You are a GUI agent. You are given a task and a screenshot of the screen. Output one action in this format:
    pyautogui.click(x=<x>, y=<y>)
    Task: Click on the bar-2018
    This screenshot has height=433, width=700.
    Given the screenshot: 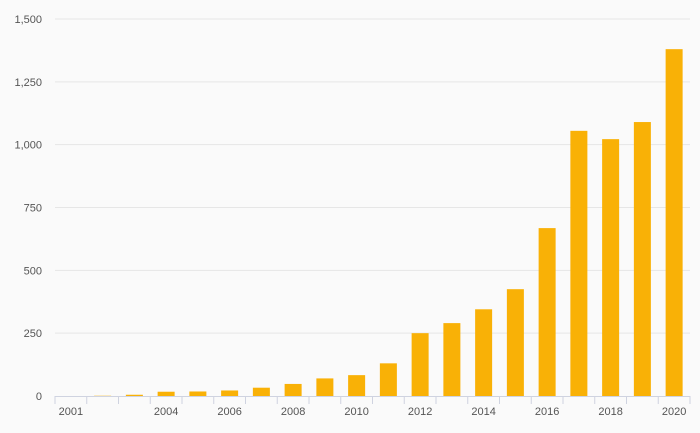 What is the action you would take?
    pyautogui.click(x=611, y=267)
    